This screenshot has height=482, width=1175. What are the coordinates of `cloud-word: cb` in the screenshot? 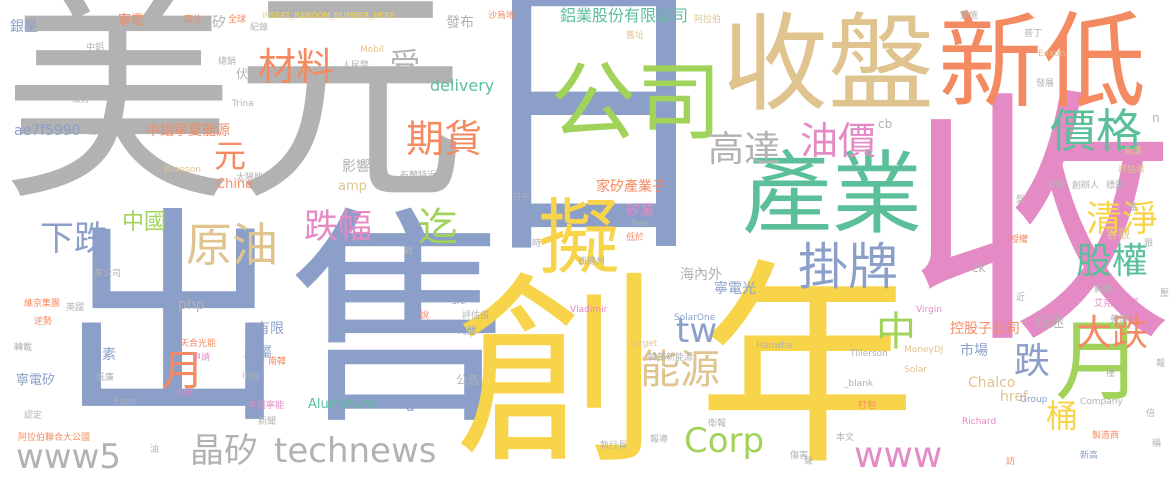 It's located at (885, 124).